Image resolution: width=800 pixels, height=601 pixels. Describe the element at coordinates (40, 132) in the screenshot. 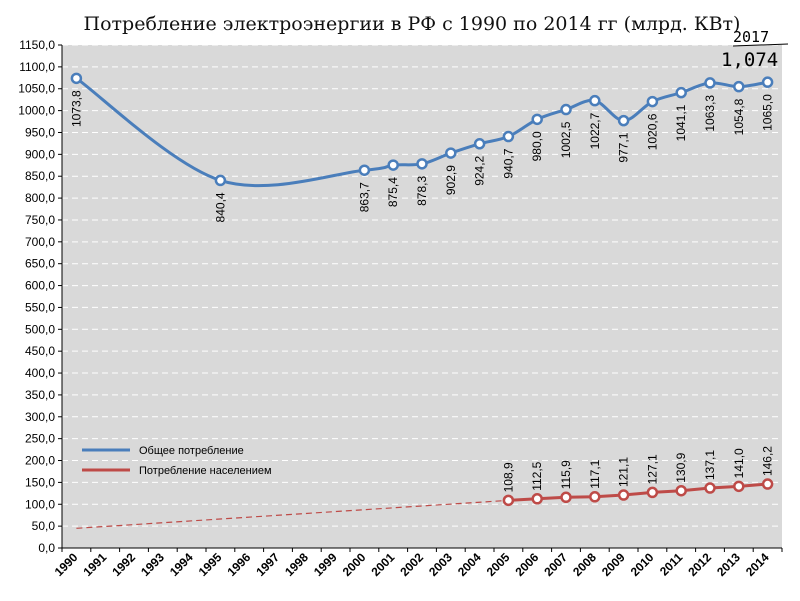

I see `y-tick-label: 950,0` at that location.